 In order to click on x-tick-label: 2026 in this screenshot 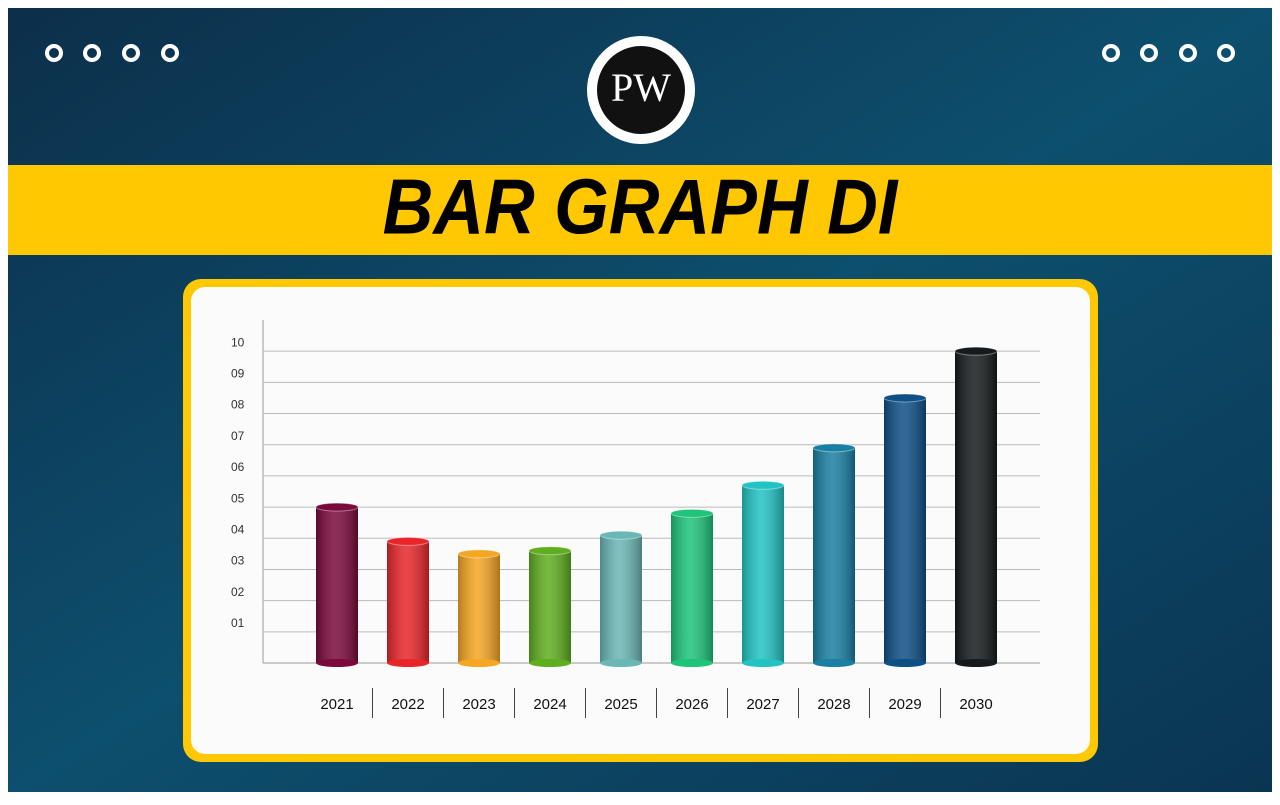, I will do `click(691, 704)`.